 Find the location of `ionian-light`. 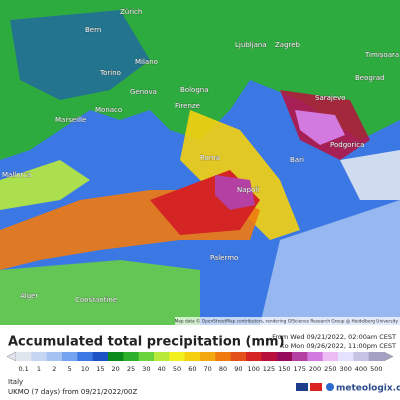

ionian-light is located at coordinates (330, 262).